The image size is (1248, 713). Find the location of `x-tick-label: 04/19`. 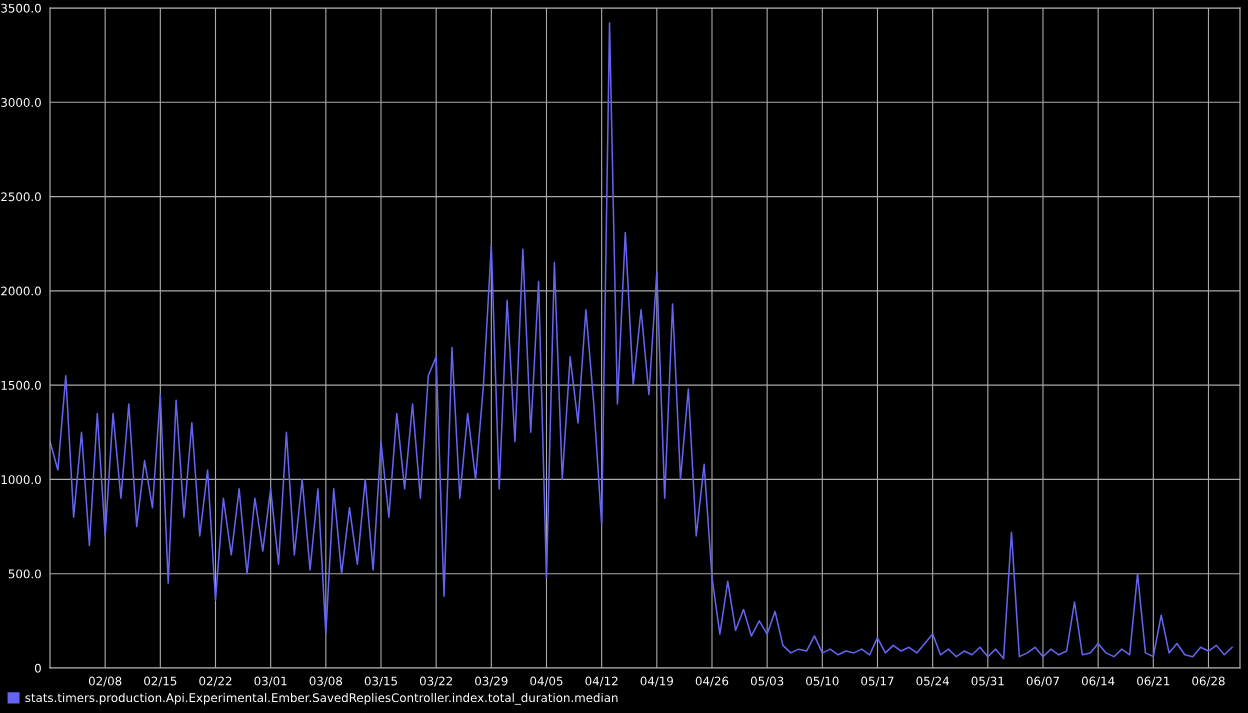

x-tick-label: 04/19 is located at coordinates (656, 681).